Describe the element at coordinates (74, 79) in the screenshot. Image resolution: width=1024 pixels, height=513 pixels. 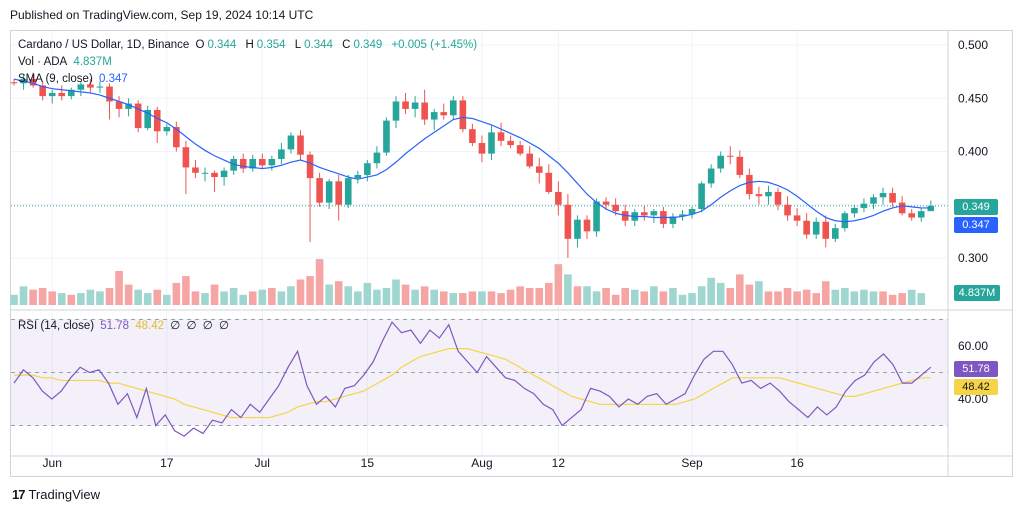
I see `sma-legend: SMA (9, close) 0.347` at that location.